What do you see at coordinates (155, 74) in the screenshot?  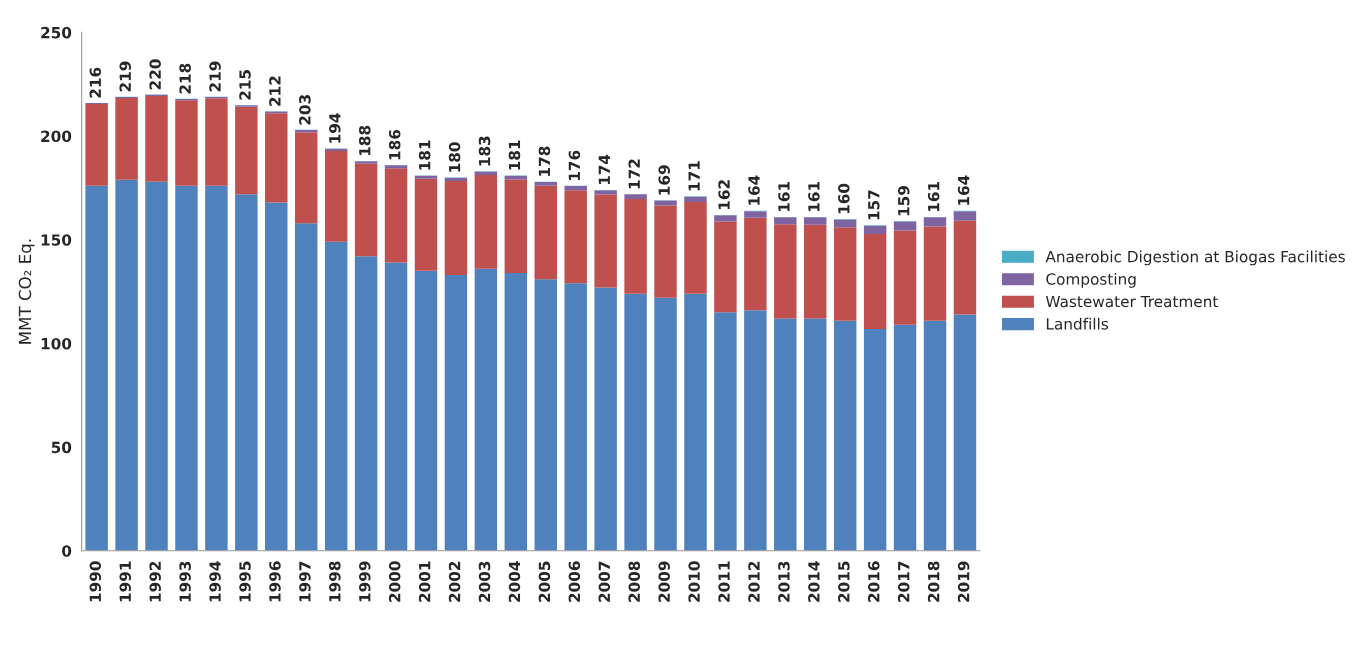 I see `total-label: 220` at bounding box center [155, 74].